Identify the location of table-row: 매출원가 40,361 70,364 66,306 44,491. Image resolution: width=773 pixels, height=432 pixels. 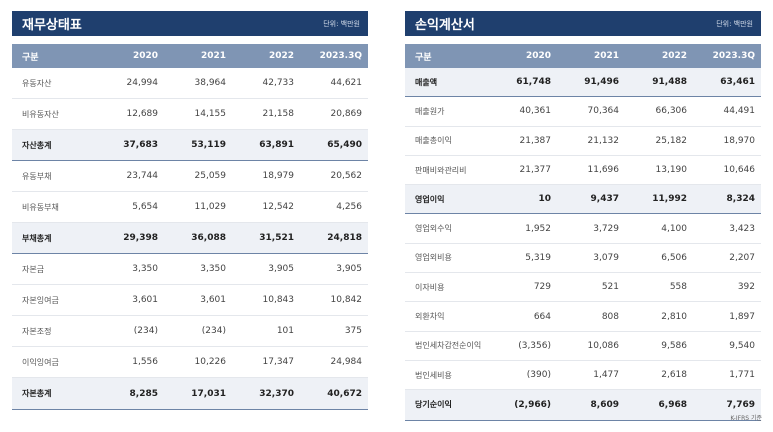
(583, 112).